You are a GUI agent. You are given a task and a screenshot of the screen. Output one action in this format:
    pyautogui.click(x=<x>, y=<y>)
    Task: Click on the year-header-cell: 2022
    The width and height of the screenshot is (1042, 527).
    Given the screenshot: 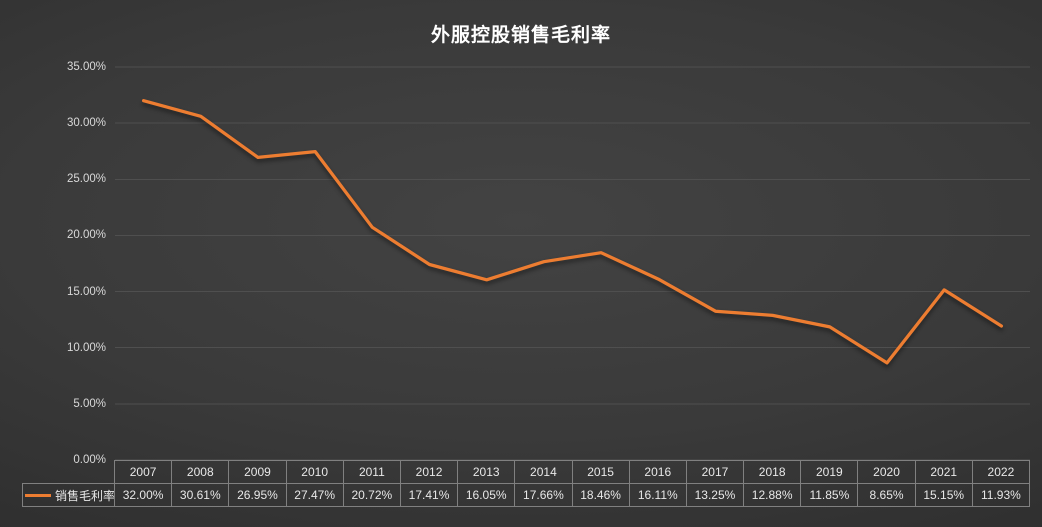 What is the action you would take?
    pyautogui.click(x=1000, y=472)
    